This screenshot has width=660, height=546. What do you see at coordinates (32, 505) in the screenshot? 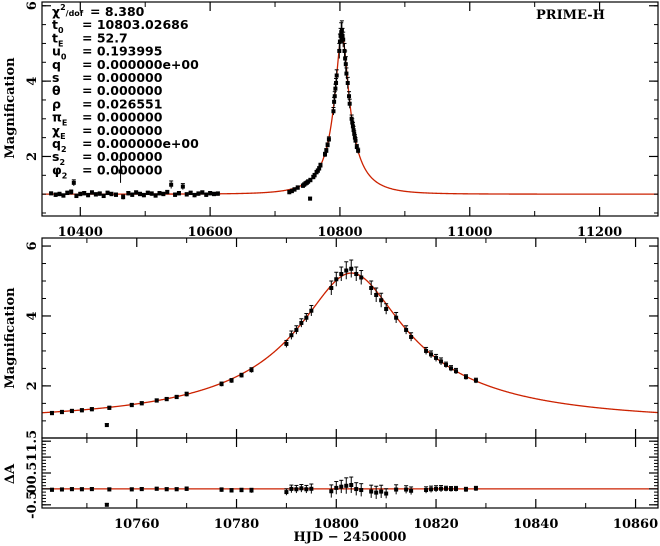
I see `y-tick-label: -0.5` at bounding box center [32, 505].